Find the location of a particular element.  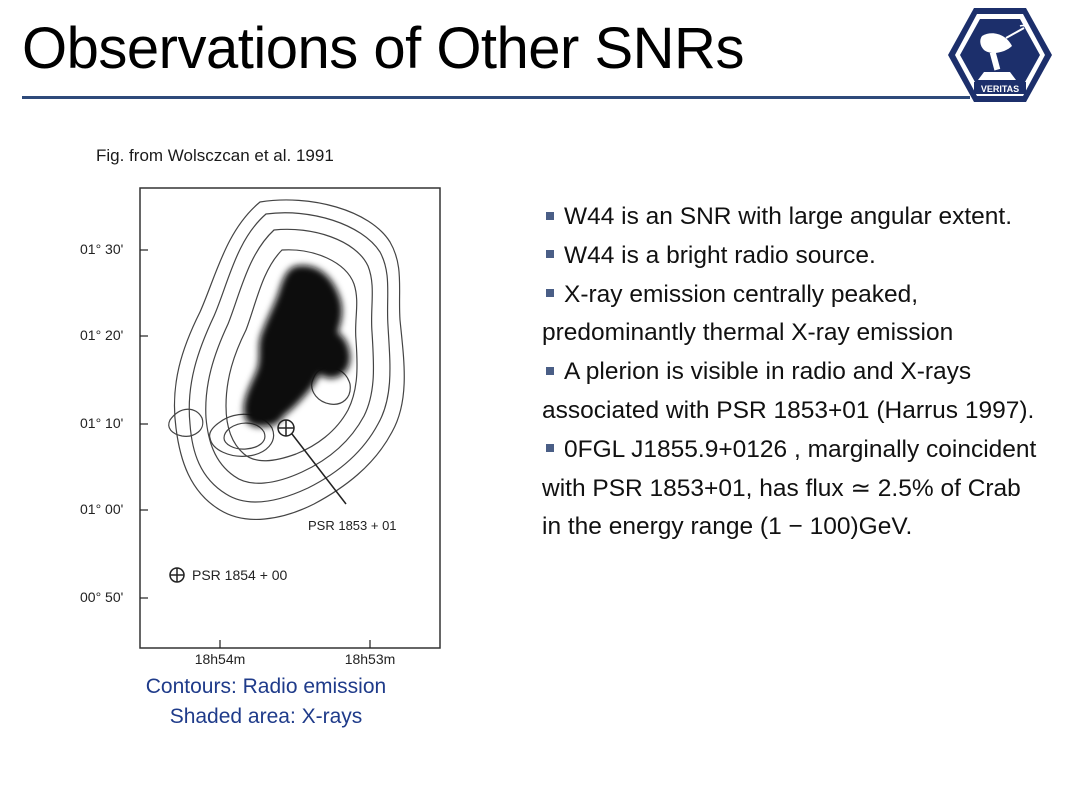

dec-tick: 01° 30' is located at coordinates (101, 249).